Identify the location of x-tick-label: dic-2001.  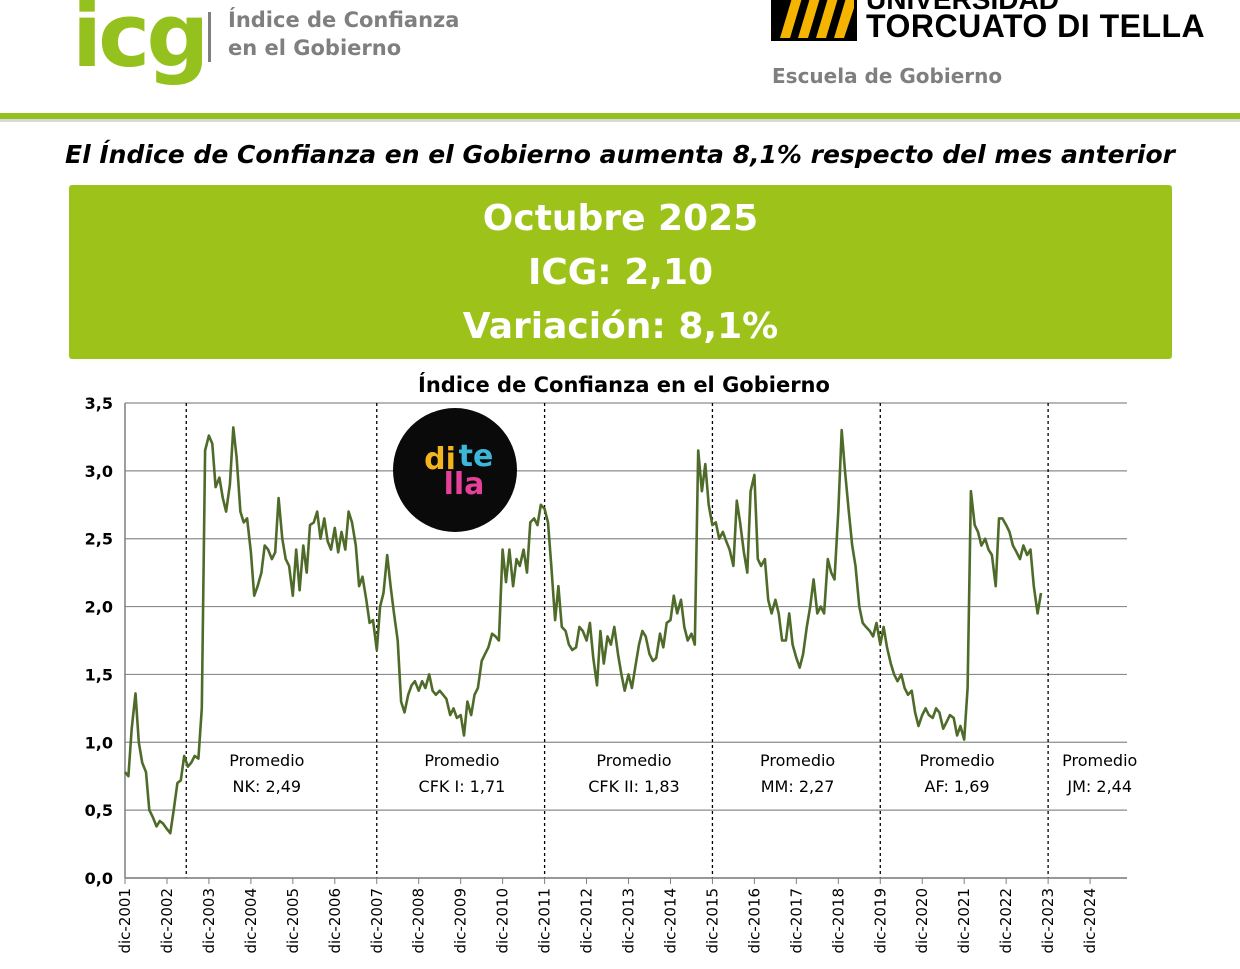
(125, 921).